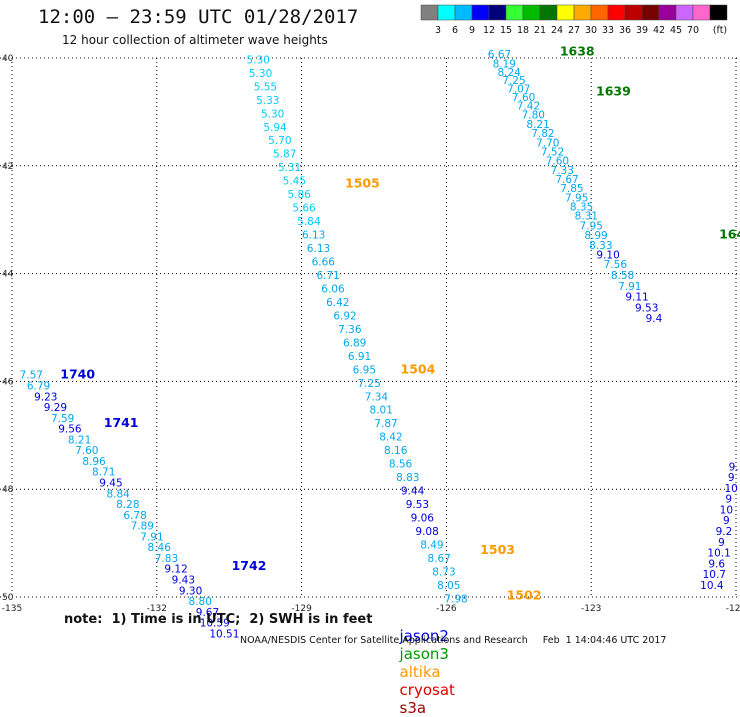  What do you see at coordinates (401, 465) in the screenshot?
I see `wave-height-value: 8.56` at bounding box center [401, 465].